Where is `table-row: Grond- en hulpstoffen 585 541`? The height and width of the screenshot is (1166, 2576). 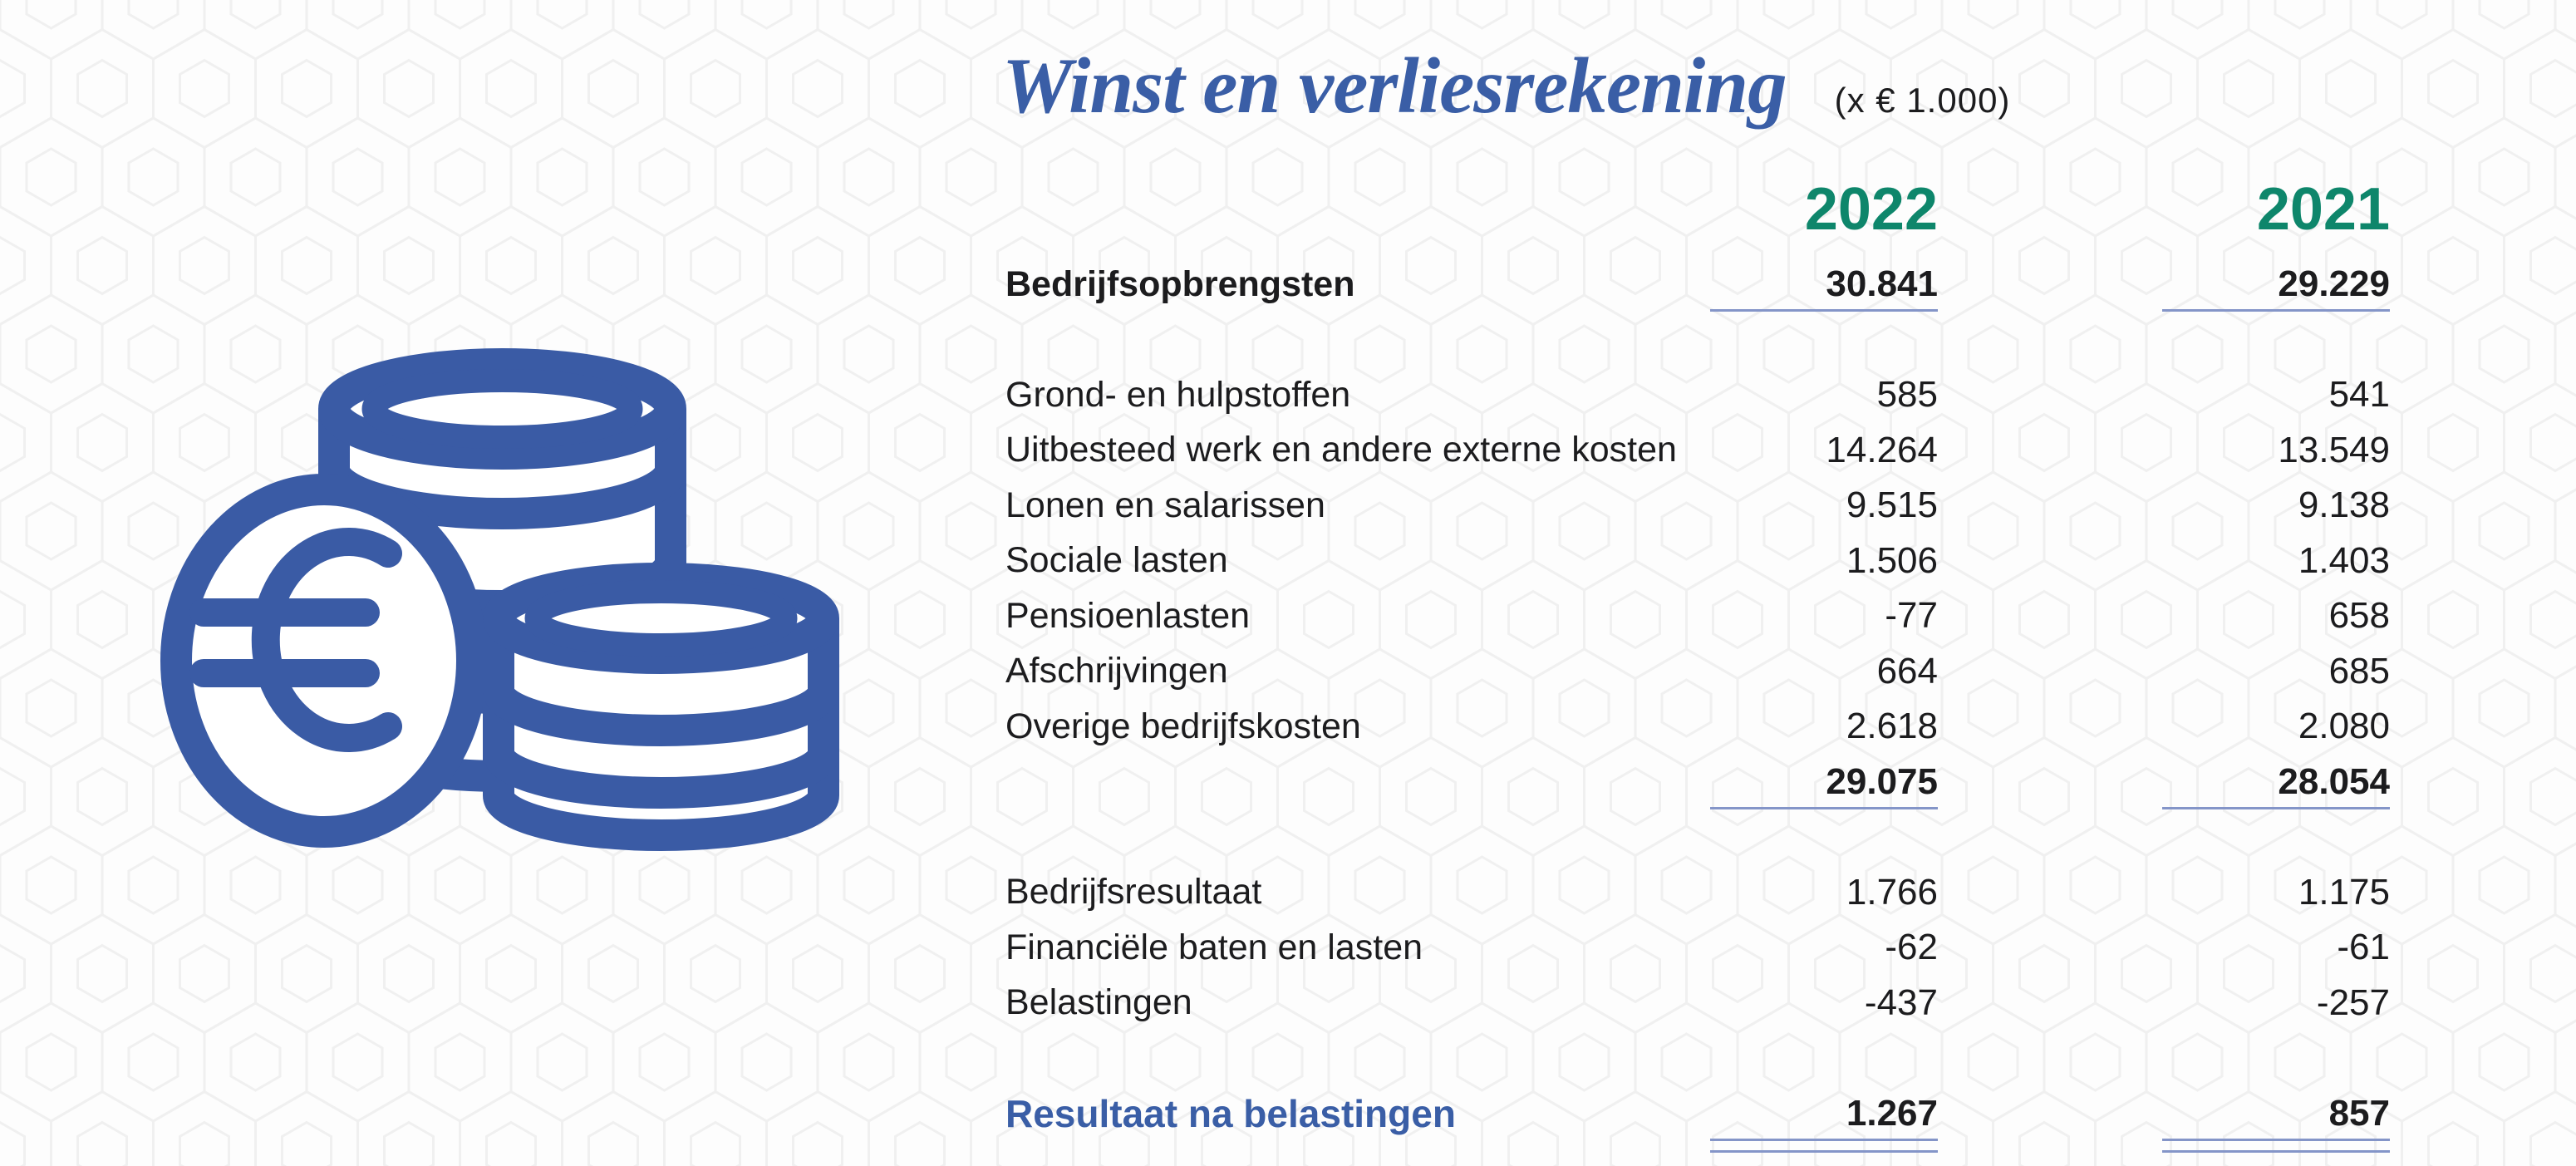
table-row: Grond- en hulpstoffen 585 541 is located at coordinates (1698, 395).